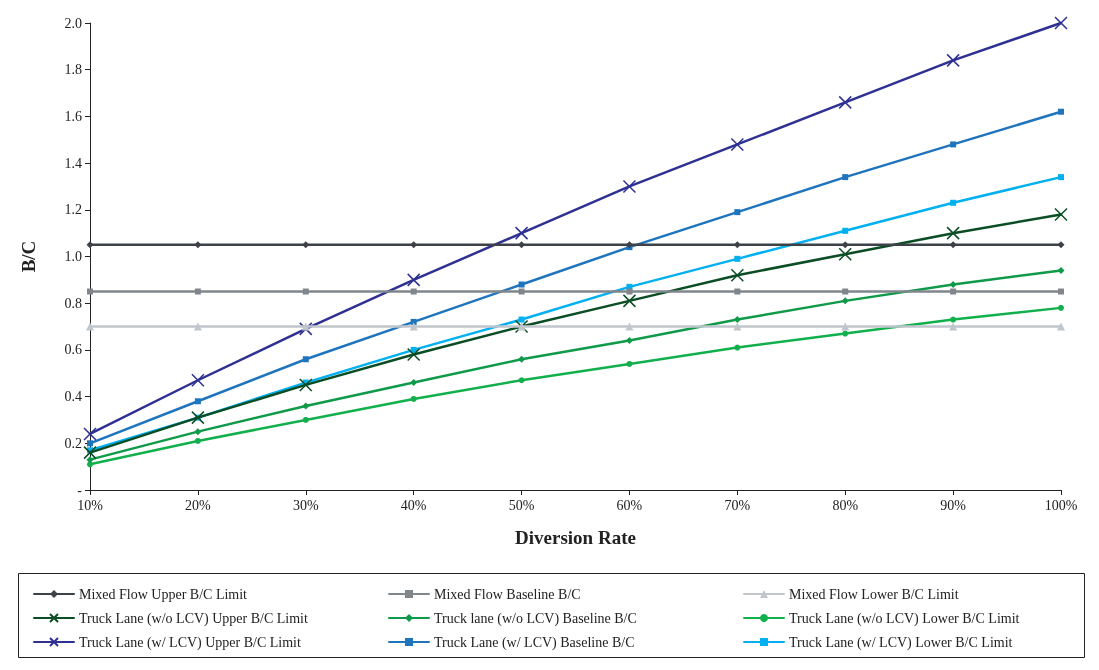 This screenshot has height=670, width=1099. What do you see at coordinates (73, 303) in the screenshot?
I see `y-tick-label: 0.8` at bounding box center [73, 303].